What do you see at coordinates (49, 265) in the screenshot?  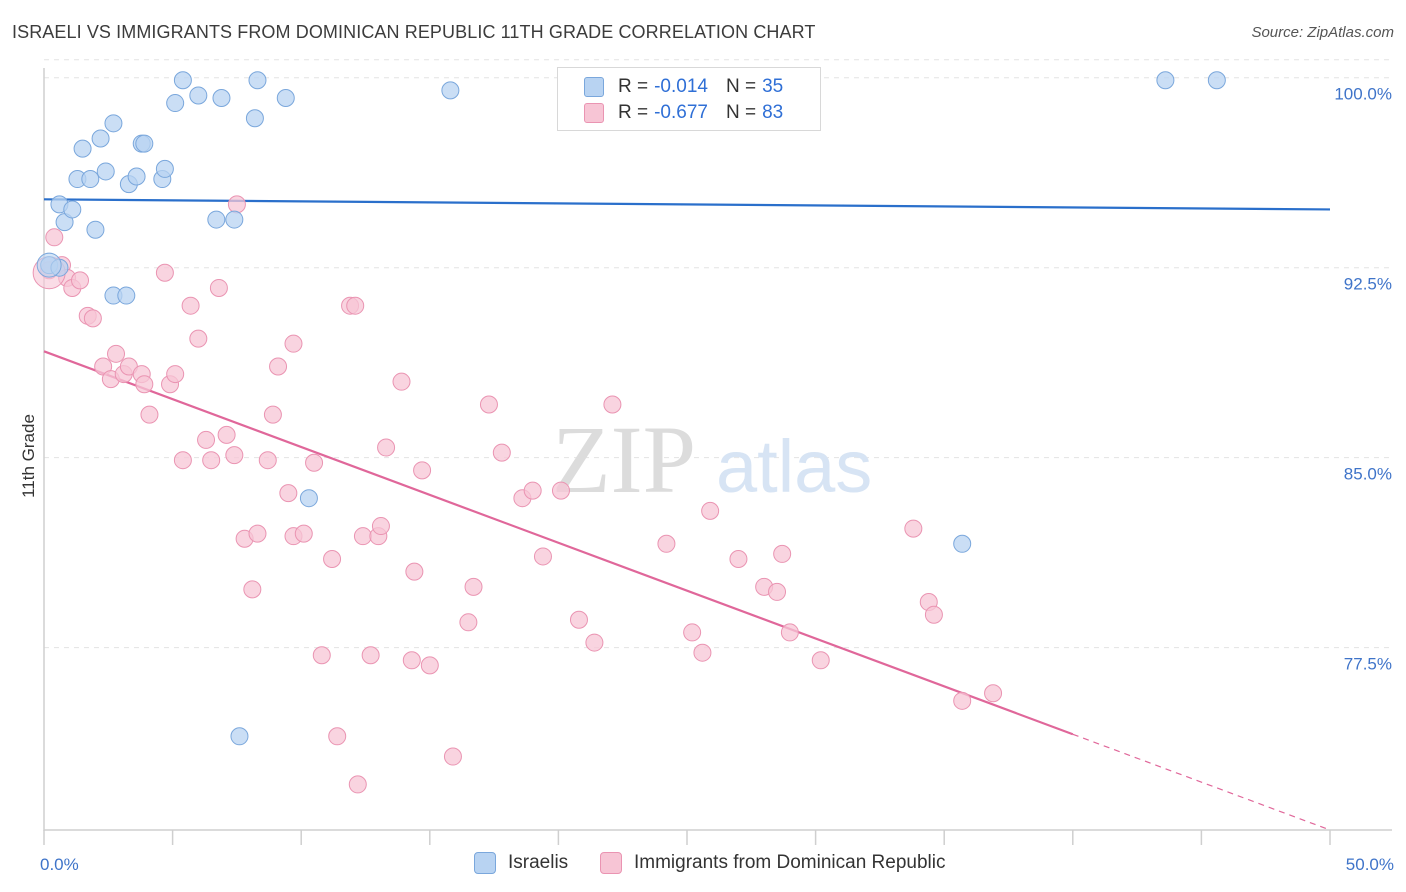 I see `point-israelis-cluster` at bounding box center [49, 265].